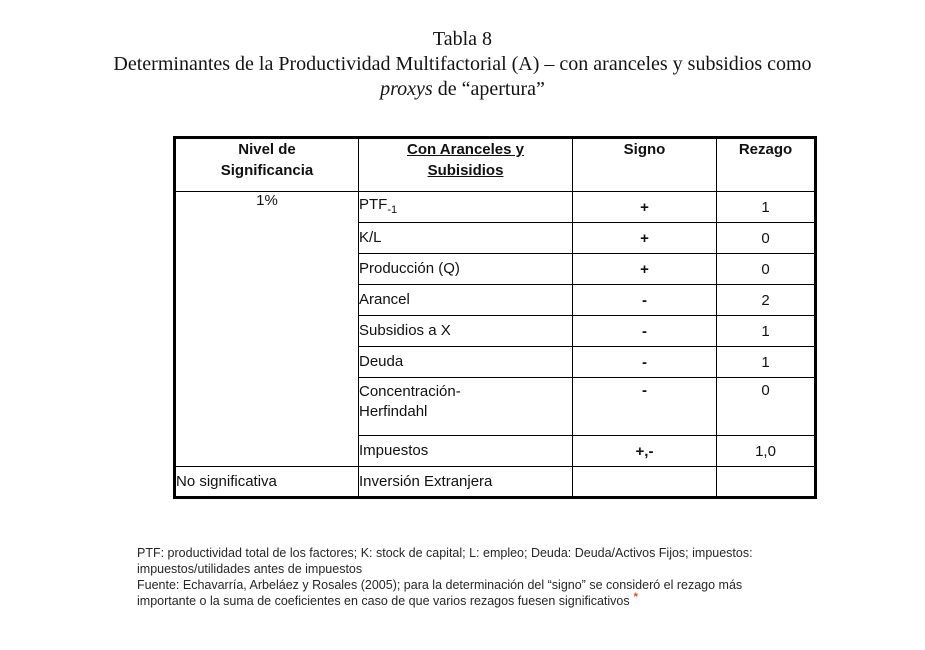  I want to click on table-row: K/L + 0, so click(495, 238).